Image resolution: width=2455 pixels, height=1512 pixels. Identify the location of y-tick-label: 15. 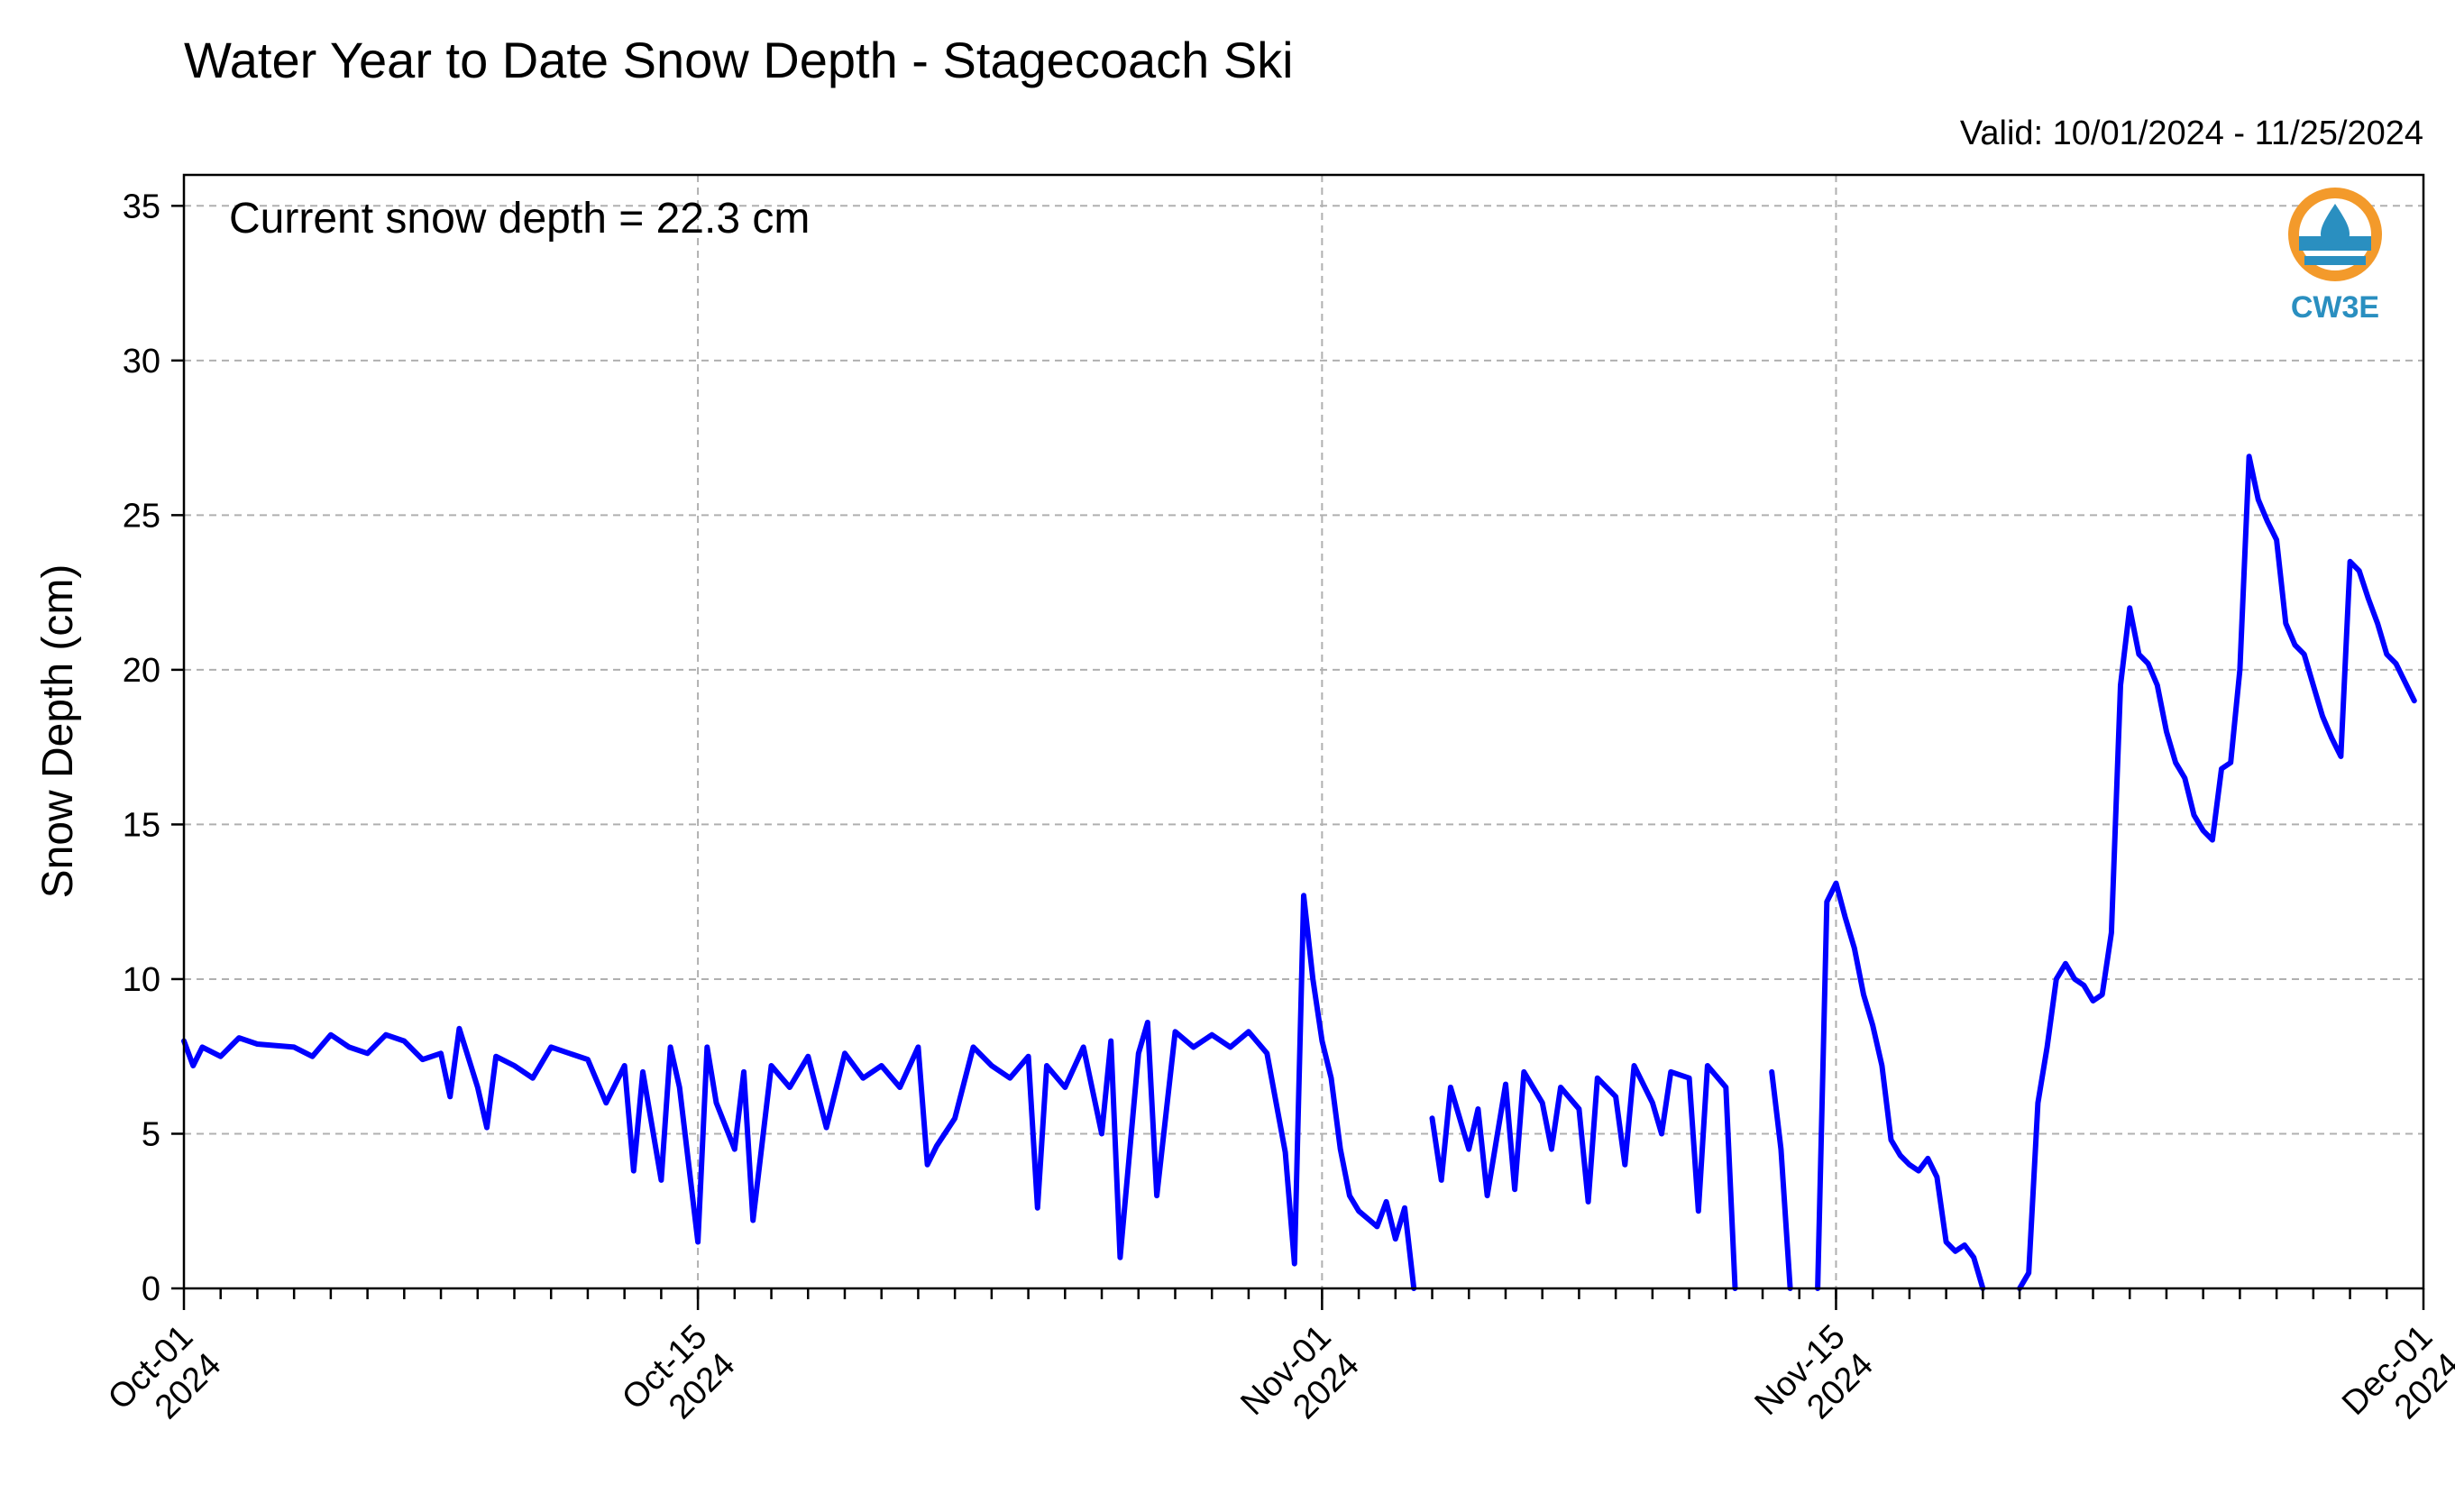
(141, 825).